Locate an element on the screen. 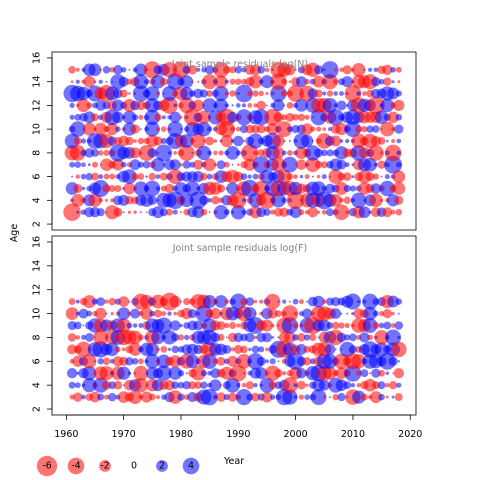 This screenshot has width=480, height=480. y-tick-label: 16 is located at coordinates (37, 58).